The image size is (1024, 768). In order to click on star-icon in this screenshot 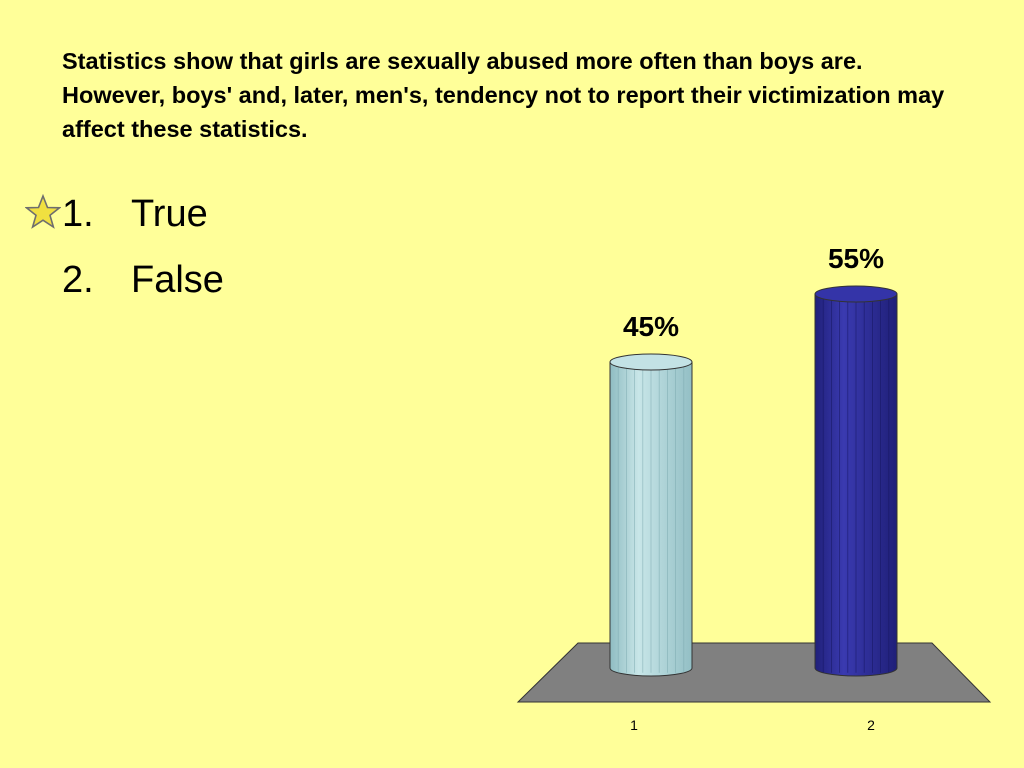, I will do `click(43, 211)`.